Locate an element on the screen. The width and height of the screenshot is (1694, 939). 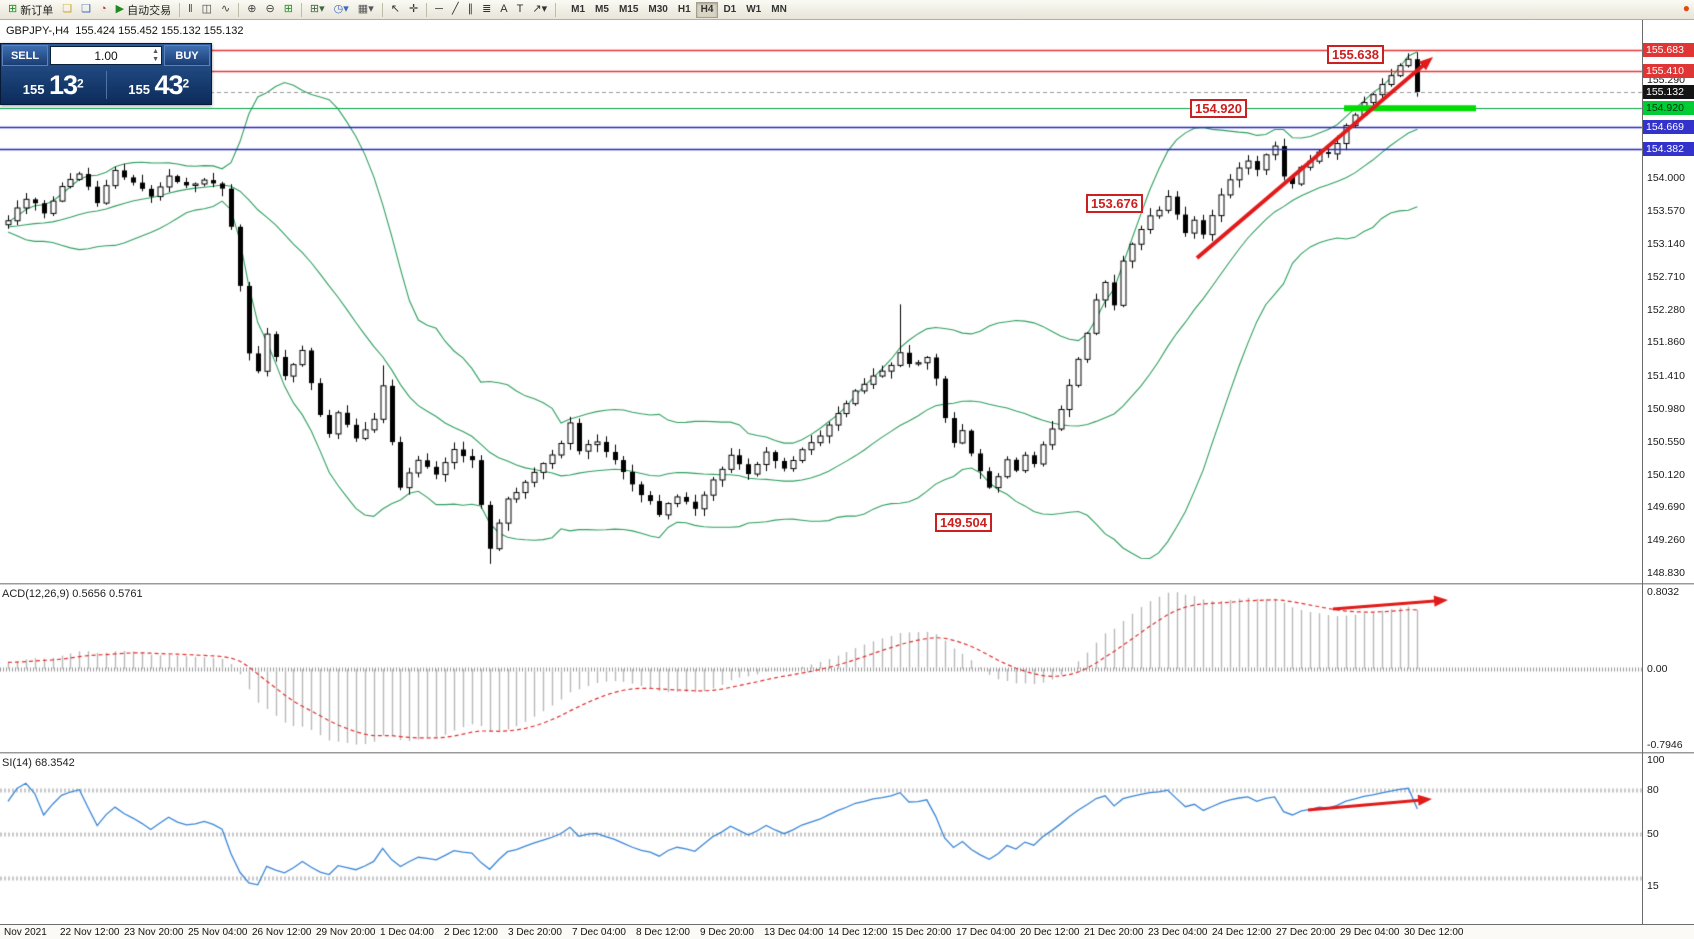
time-label: 29 Nov 20:00 is located at coordinates (346, 932).